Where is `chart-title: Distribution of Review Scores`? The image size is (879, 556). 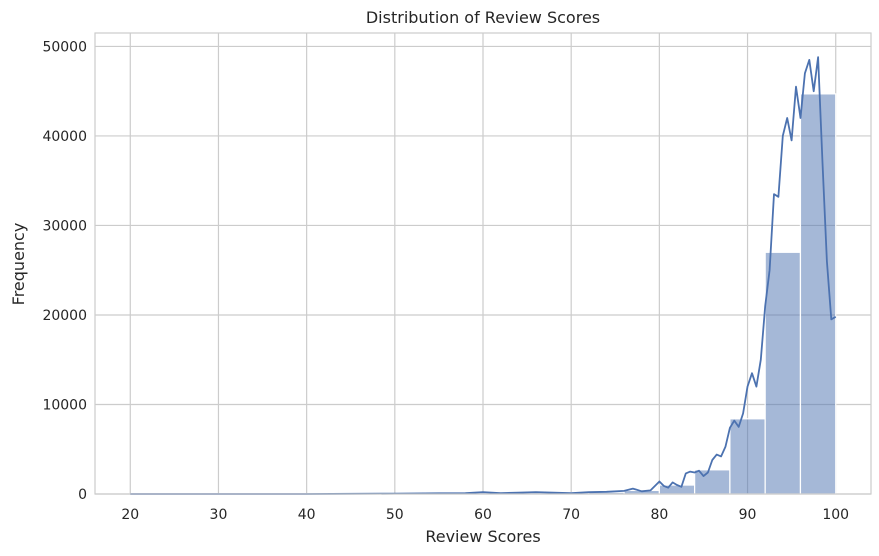
chart-title: Distribution of Review Scores is located at coordinates (483, 17).